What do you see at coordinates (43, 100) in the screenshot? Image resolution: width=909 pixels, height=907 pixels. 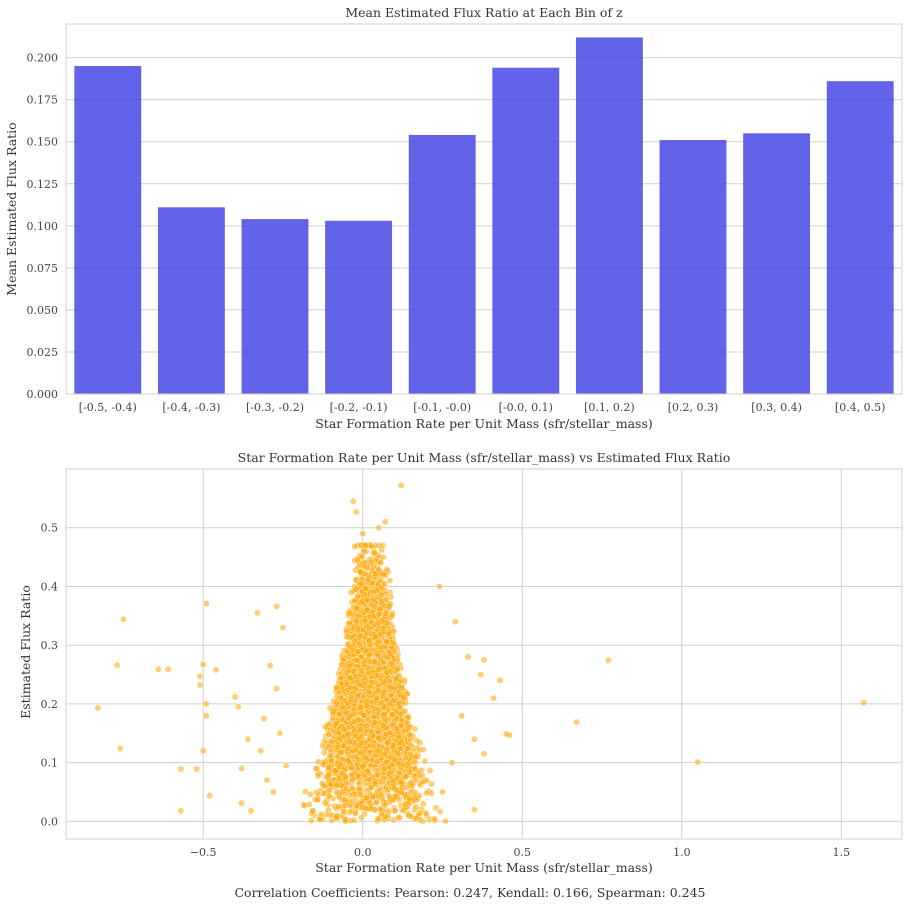 I see `bar-y-tick-label: 0.175` at bounding box center [43, 100].